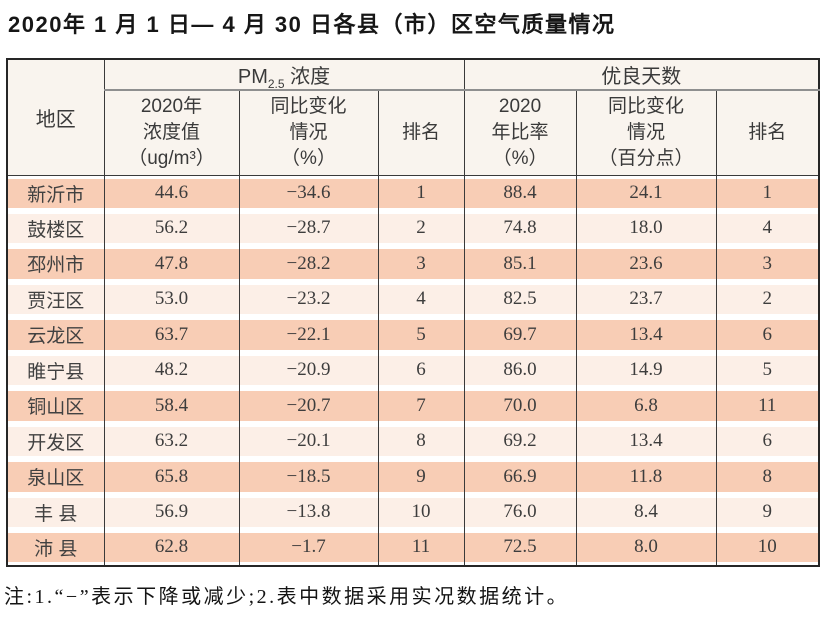  I want to click on table-row: 泉山区 65.8 −18.5 9 66.9 11.8 8, so click(413, 477).